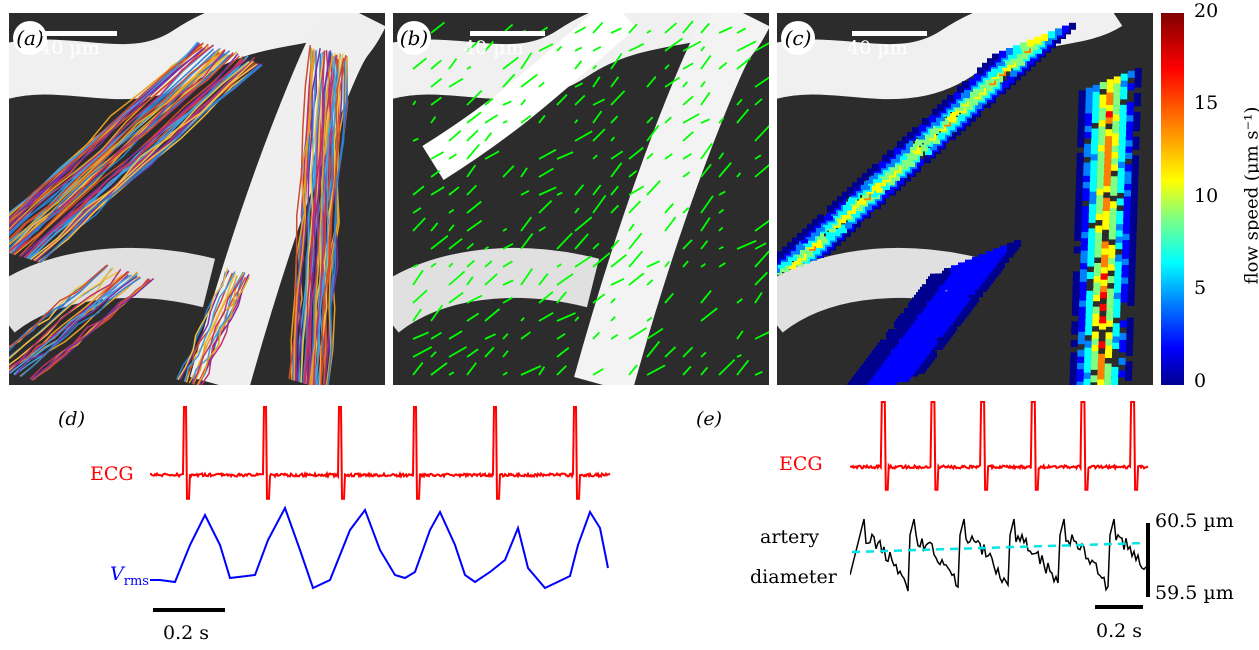 This screenshot has width=1259, height=650. I want to click on scale-text-a: 40 µm, so click(69, 48).